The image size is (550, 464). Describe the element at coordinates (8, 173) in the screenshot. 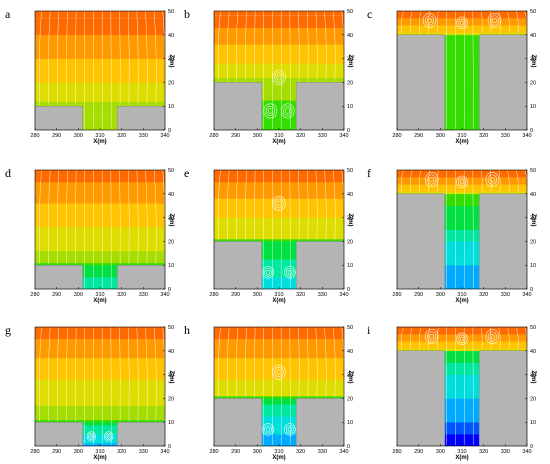

I see `panel-letter: d` at that location.